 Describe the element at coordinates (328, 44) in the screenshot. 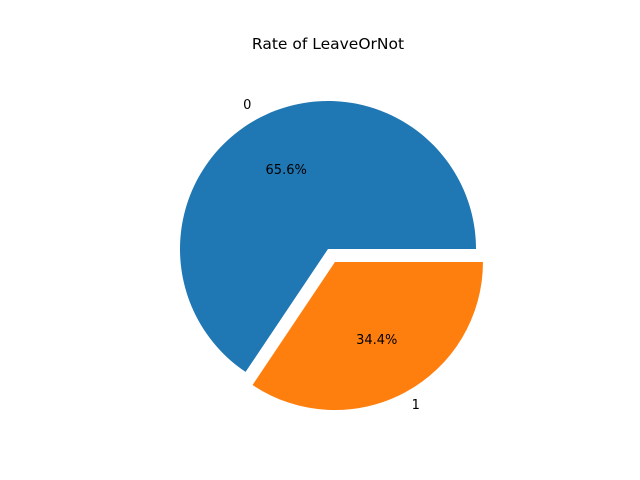

I see `chart-title: Rate of LeaveOrNot` at that location.